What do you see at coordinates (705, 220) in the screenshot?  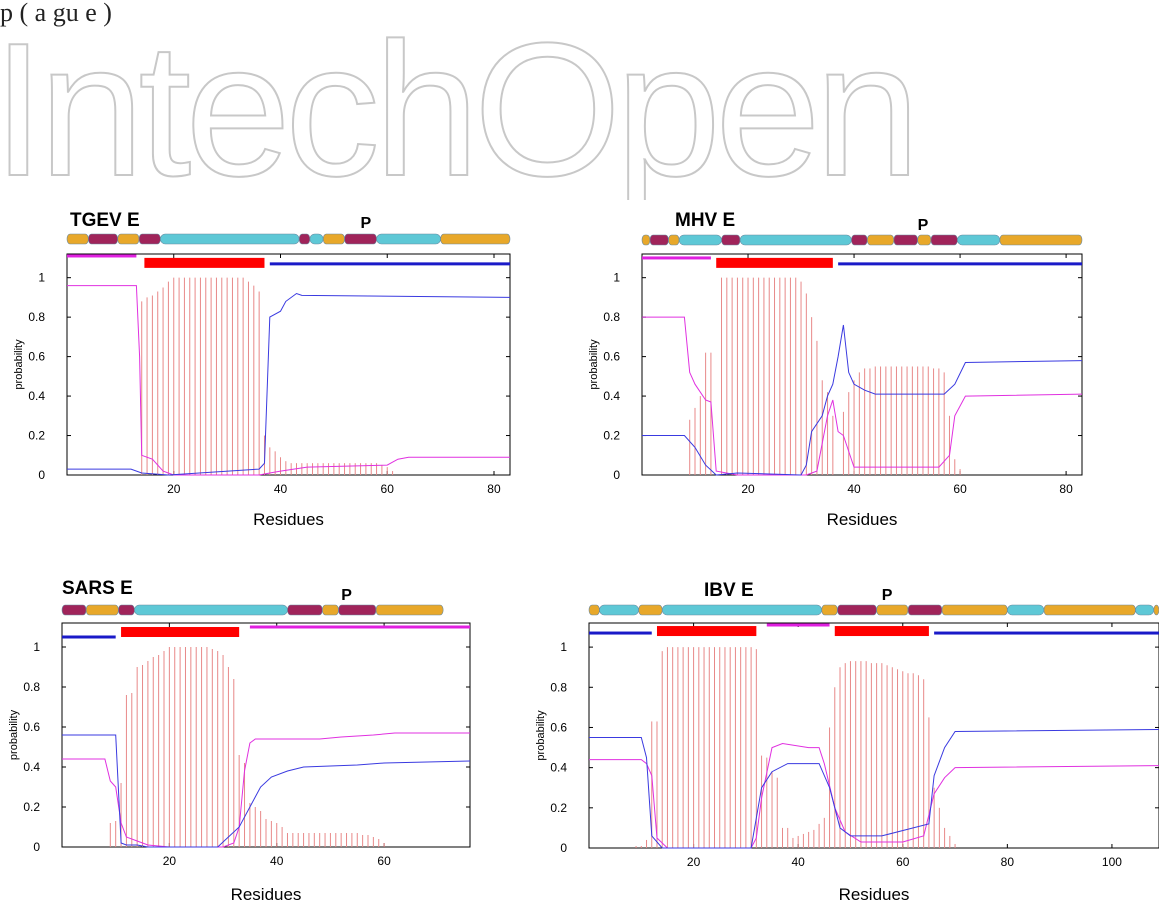 I see `panel-title: MHV E` at bounding box center [705, 220].